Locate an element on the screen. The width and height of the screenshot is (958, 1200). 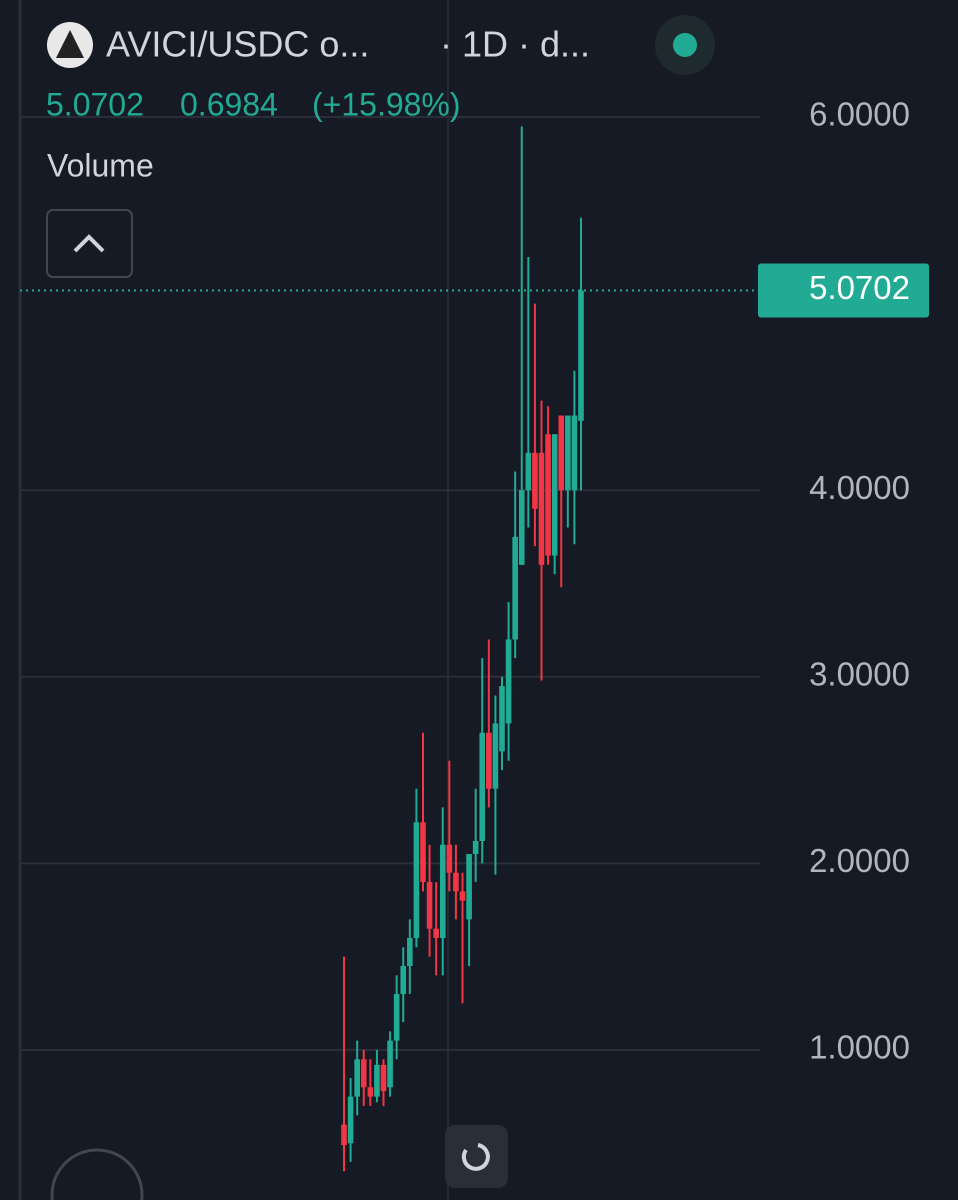
price-axis: 1.0000 2.0000 3.0000 4.0000 6.0000 5.0702 is located at coordinates (843, 581).